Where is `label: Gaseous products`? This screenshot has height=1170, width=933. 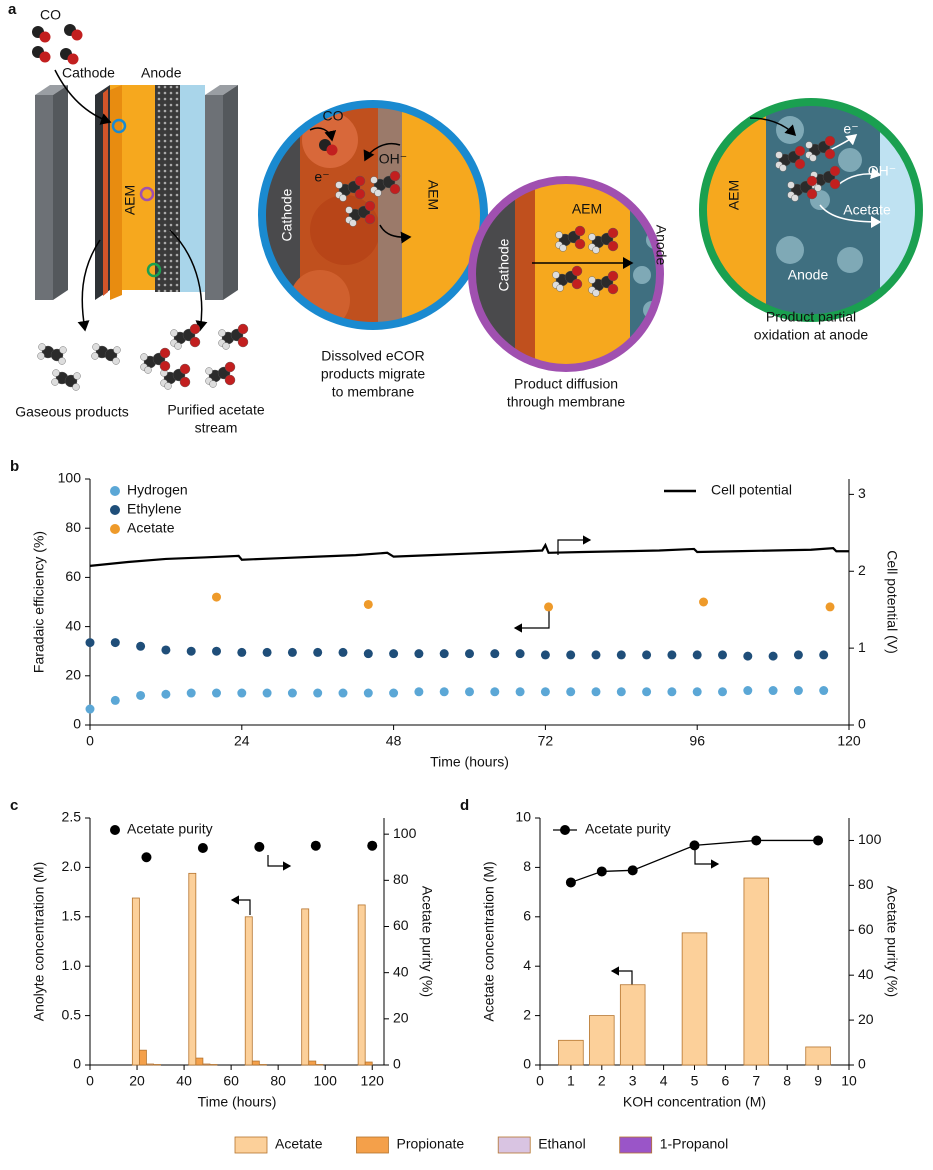 label: Gaseous products is located at coordinates (72, 412).